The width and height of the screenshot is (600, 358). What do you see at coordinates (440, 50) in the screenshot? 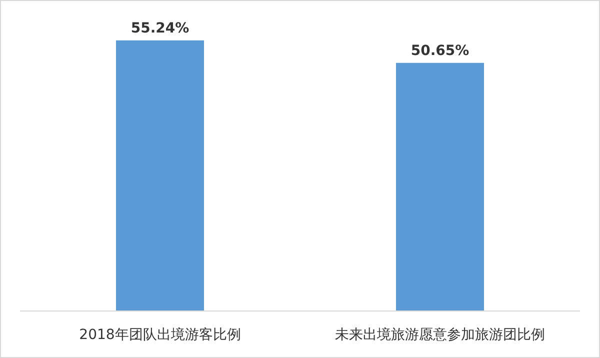
I see `data-label: 50.65%` at bounding box center [440, 50].